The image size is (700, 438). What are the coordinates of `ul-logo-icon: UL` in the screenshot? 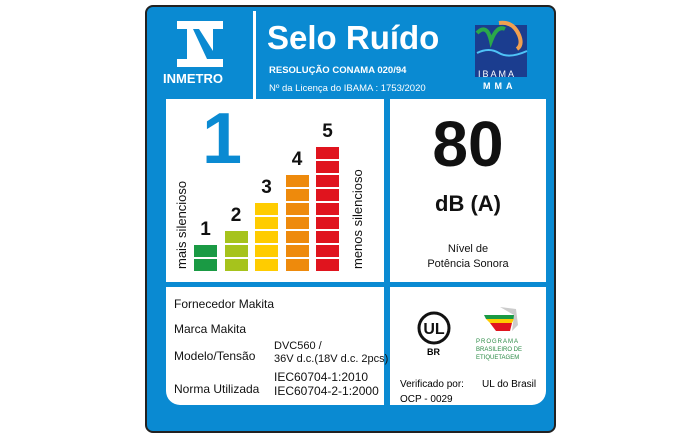 It's located at (434, 328).